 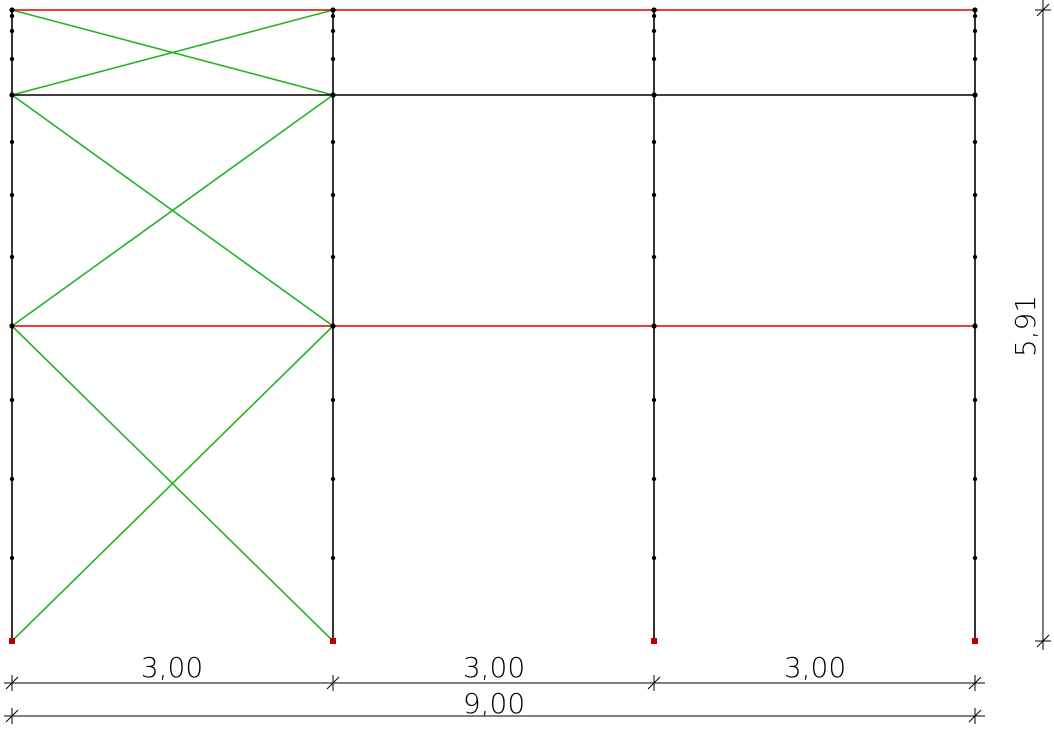 What do you see at coordinates (494, 703) in the screenshot?
I see `dim-total-label: 9,00` at bounding box center [494, 703].